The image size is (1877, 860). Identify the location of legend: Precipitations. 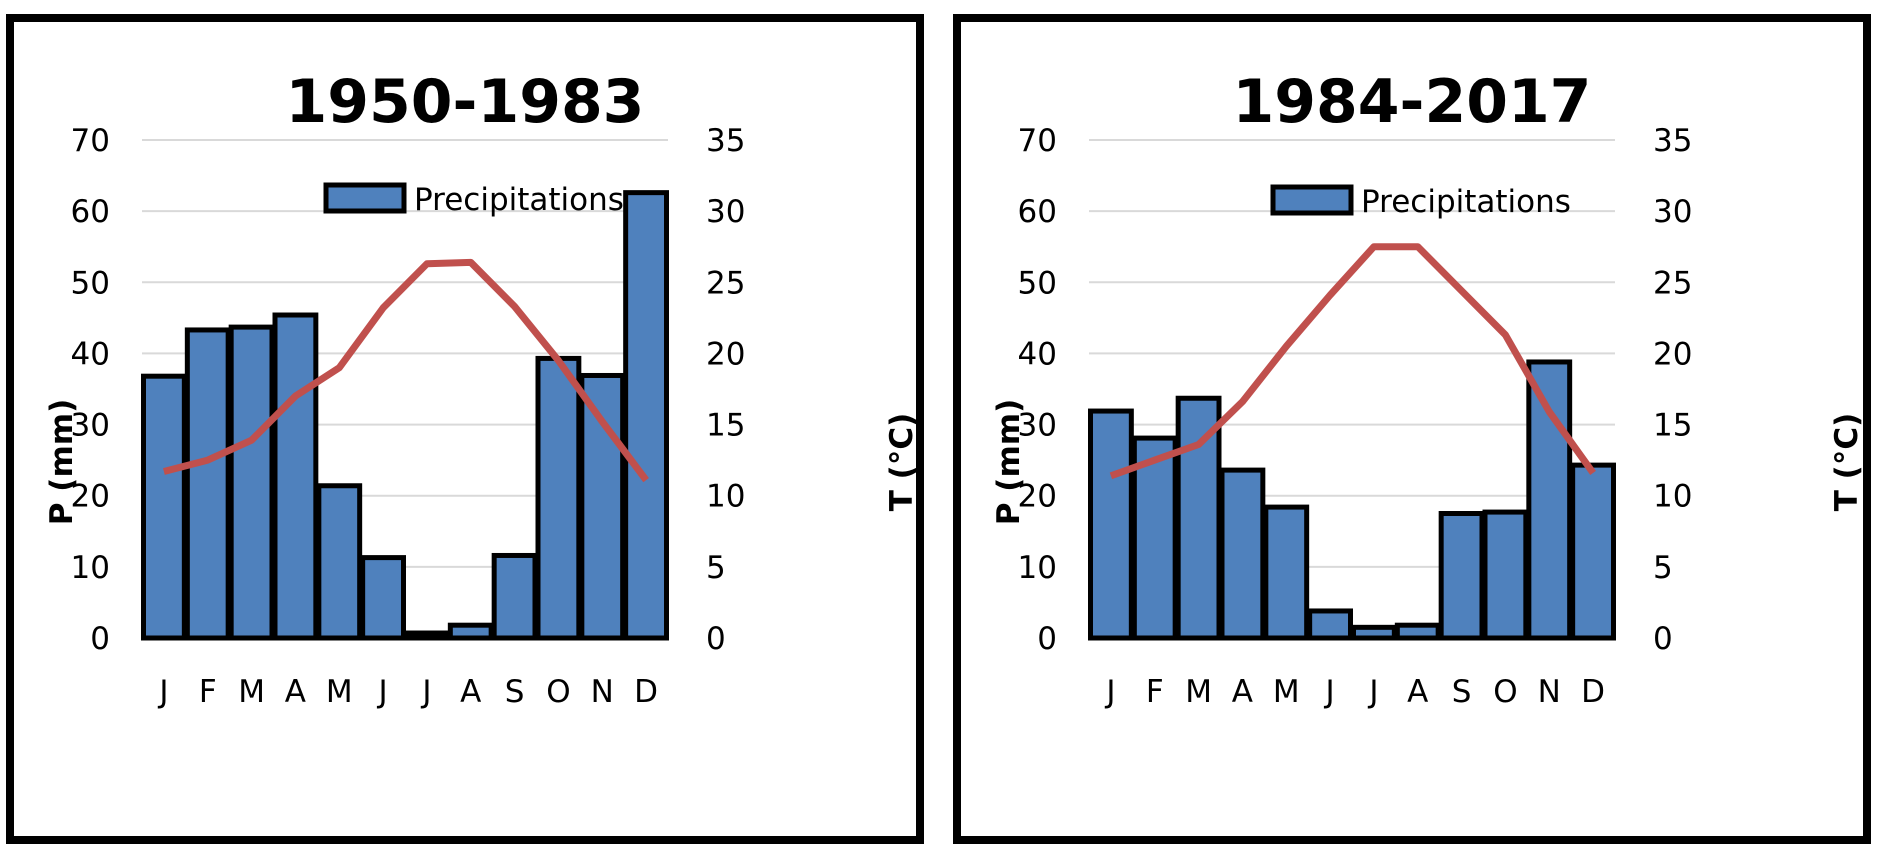
(1420, 202).